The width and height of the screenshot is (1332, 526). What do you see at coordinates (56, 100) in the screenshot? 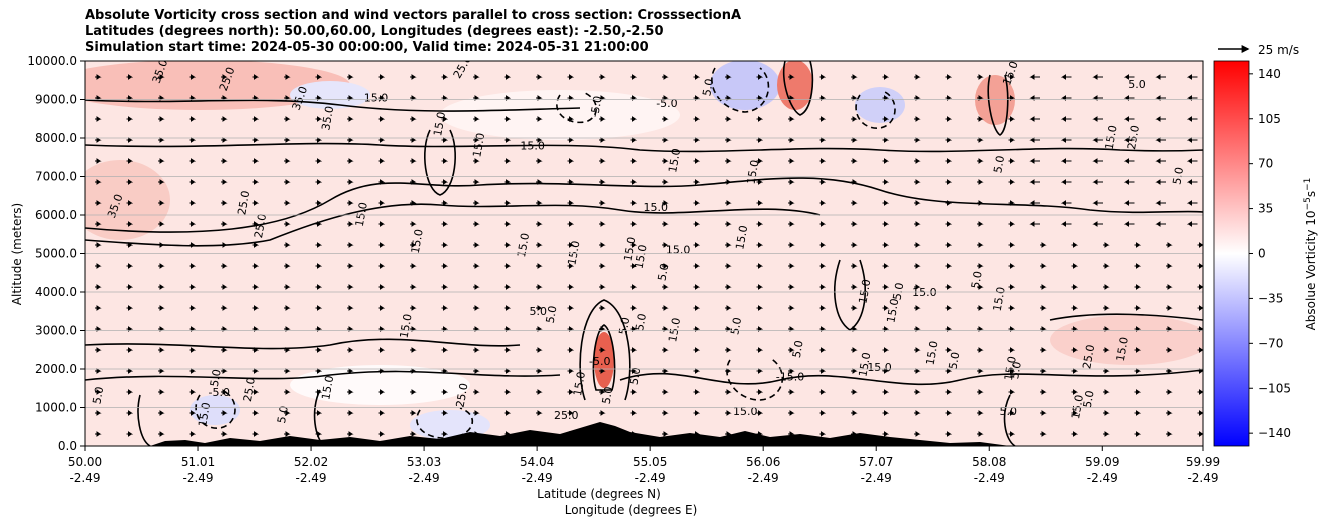
I see `y-tick-label: 9000.0` at bounding box center [56, 100].